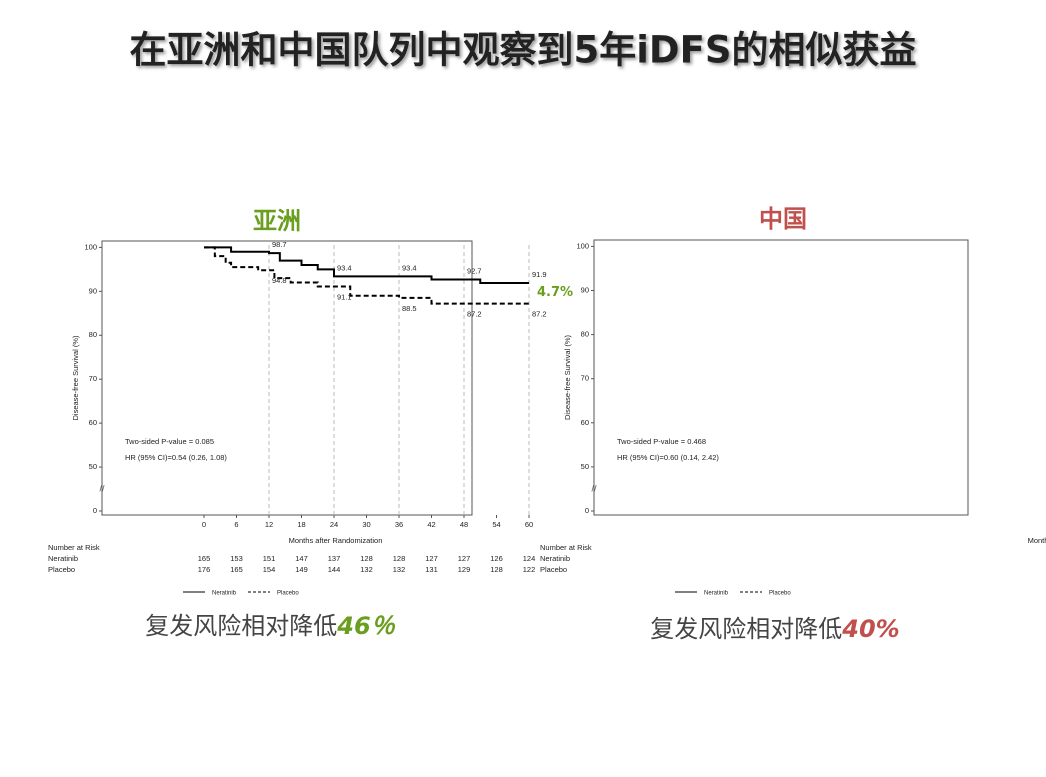 The width and height of the screenshot is (1046, 777). What do you see at coordinates (522, 50) in the screenshot?
I see `slide-title: 在亚洲和中国队列中观察到5年iDFS的相似获益` at bounding box center [522, 50].